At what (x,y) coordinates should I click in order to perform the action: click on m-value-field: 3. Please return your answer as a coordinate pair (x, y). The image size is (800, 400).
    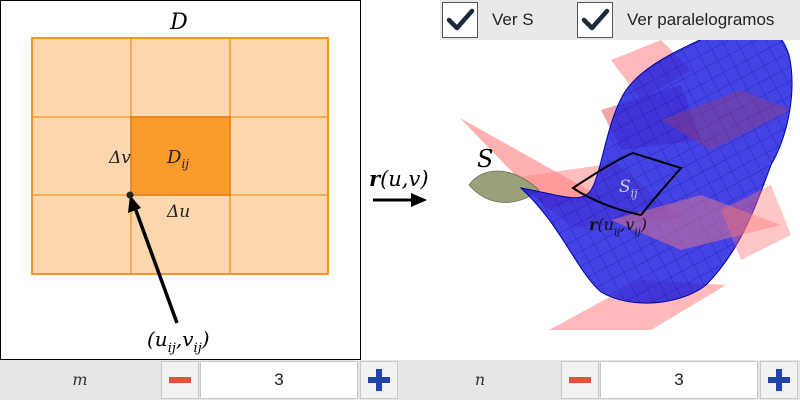
    Looking at the image, I should click on (279, 380).